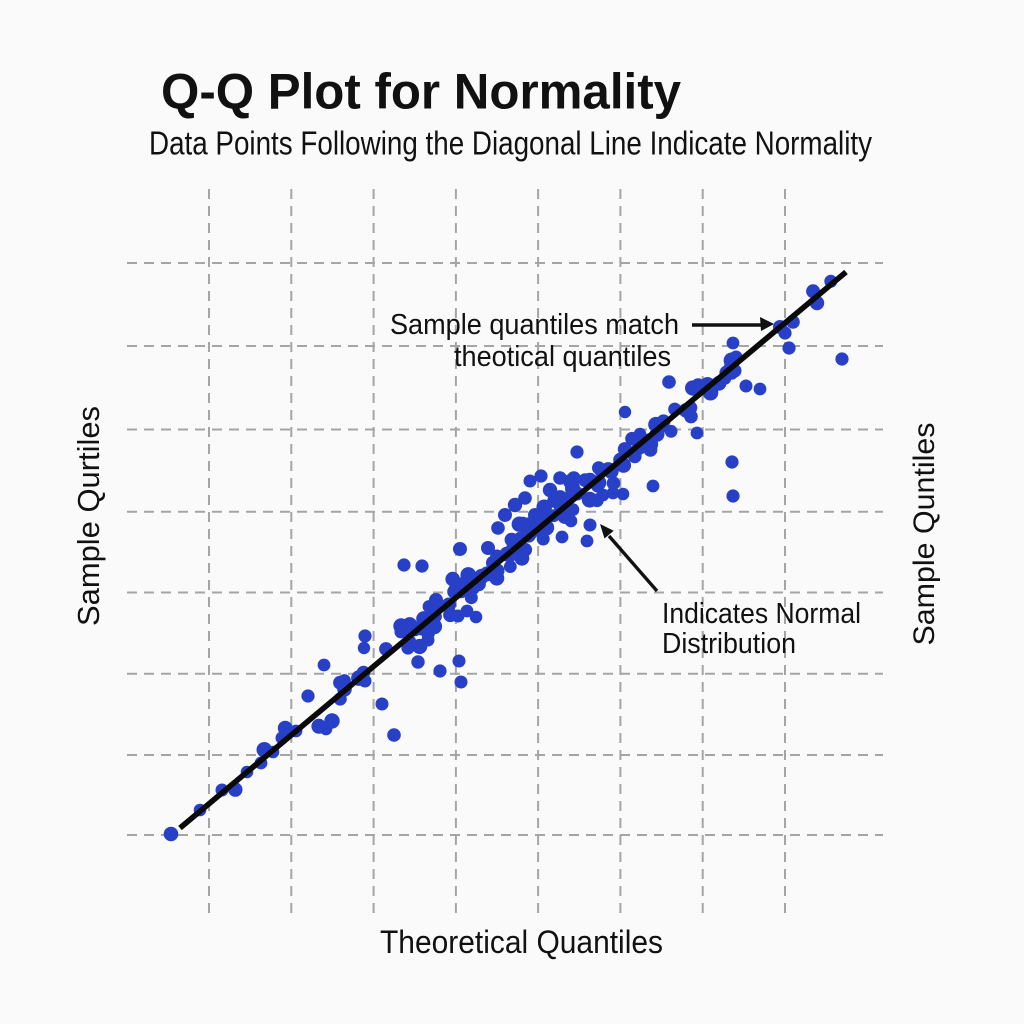 This screenshot has height=1024, width=1024. I want to click on svg-text: Sample quantiles match, so click(534, 325).